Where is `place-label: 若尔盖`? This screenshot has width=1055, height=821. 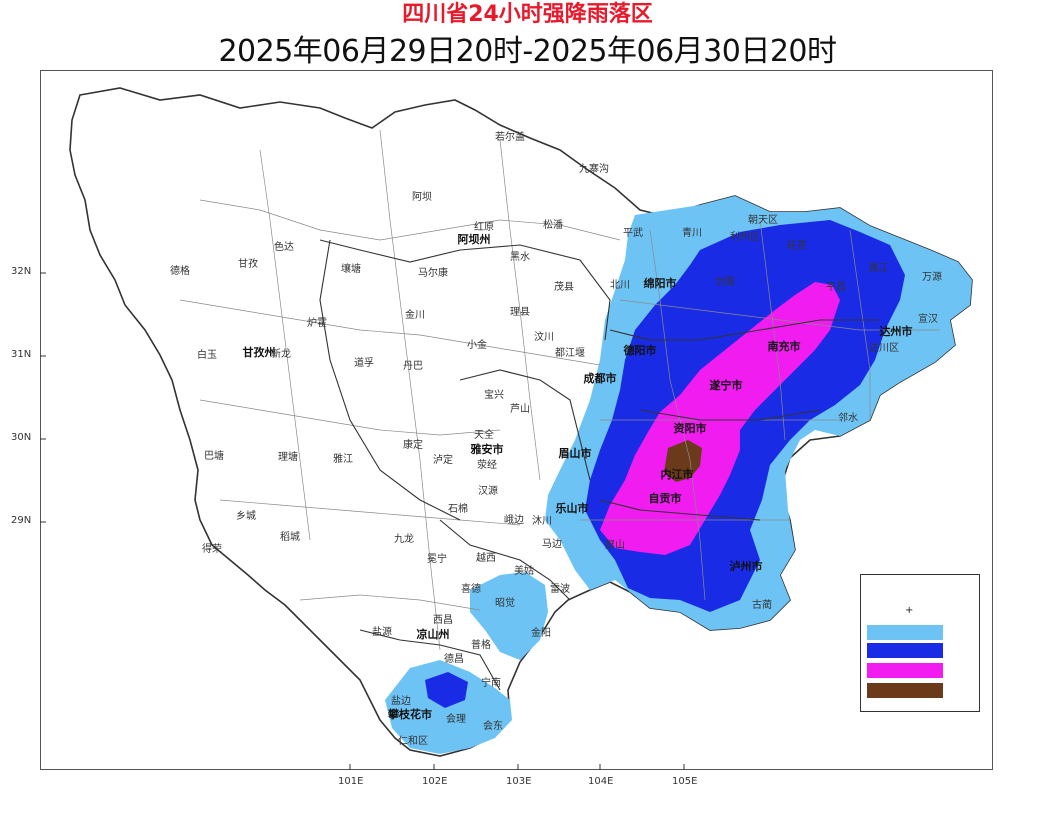
place-label: 若尔盖 is located at coordinates (510, 136).